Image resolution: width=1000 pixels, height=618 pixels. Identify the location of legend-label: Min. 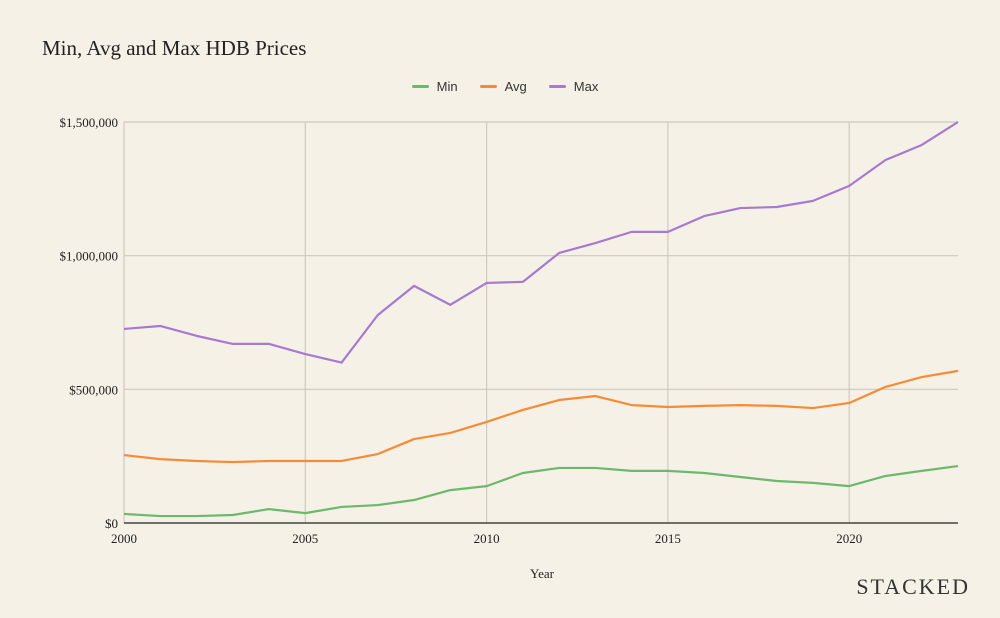
(447, 86).